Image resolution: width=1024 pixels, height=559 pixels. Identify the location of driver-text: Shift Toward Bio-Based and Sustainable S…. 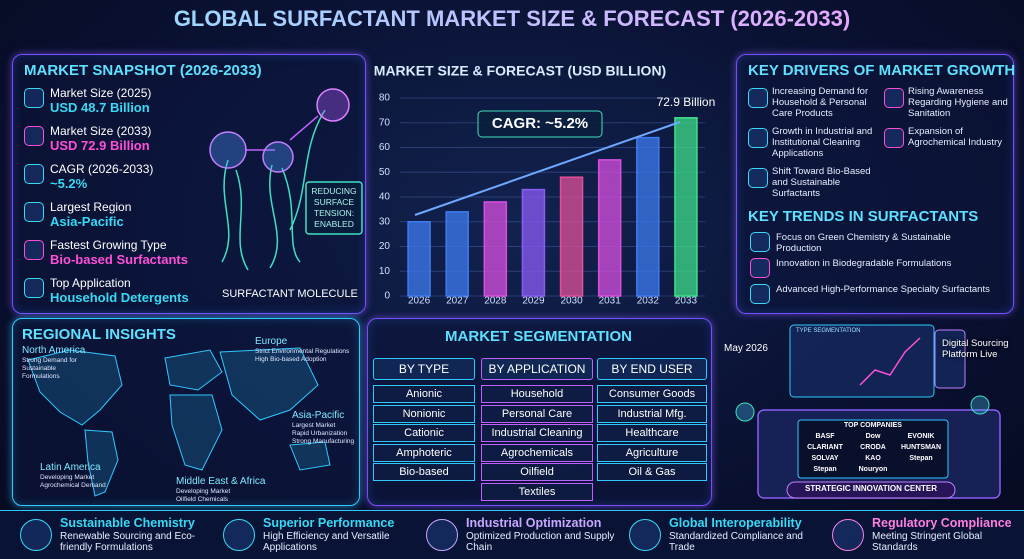
(821, 182).